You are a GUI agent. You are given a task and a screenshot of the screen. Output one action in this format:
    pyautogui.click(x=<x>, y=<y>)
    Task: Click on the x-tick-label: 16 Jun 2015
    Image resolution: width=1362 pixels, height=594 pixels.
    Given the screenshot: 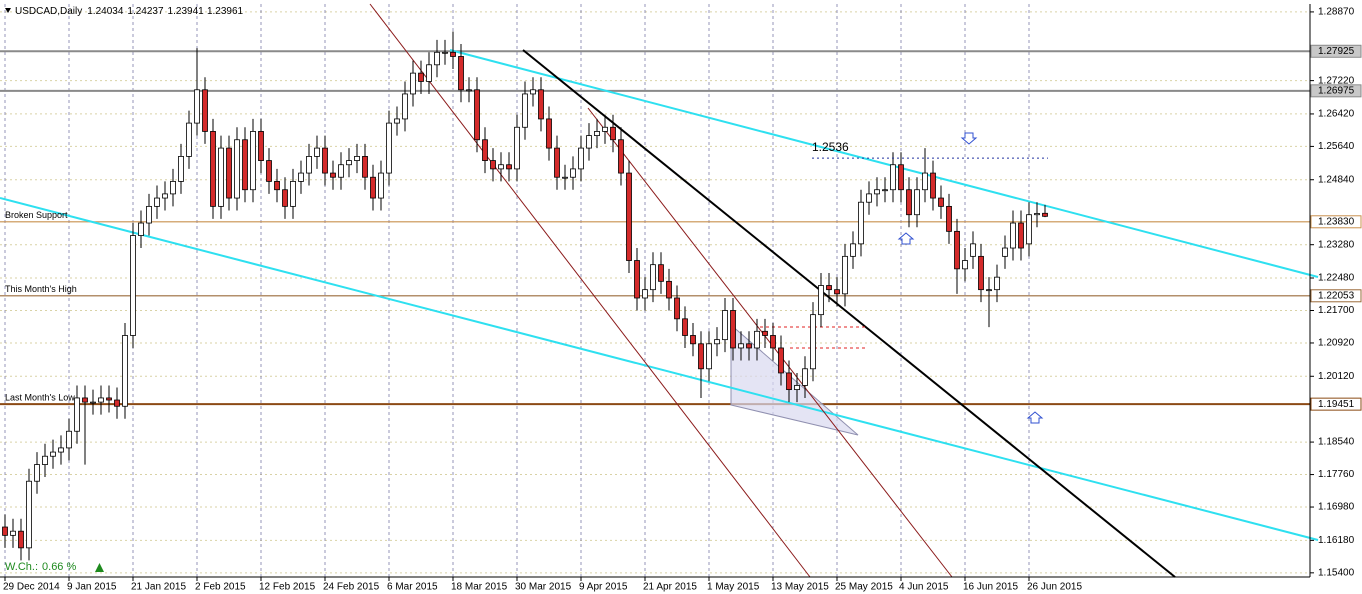 What is the action you would take?
    pyautogui.click(x=990, y=587)
    